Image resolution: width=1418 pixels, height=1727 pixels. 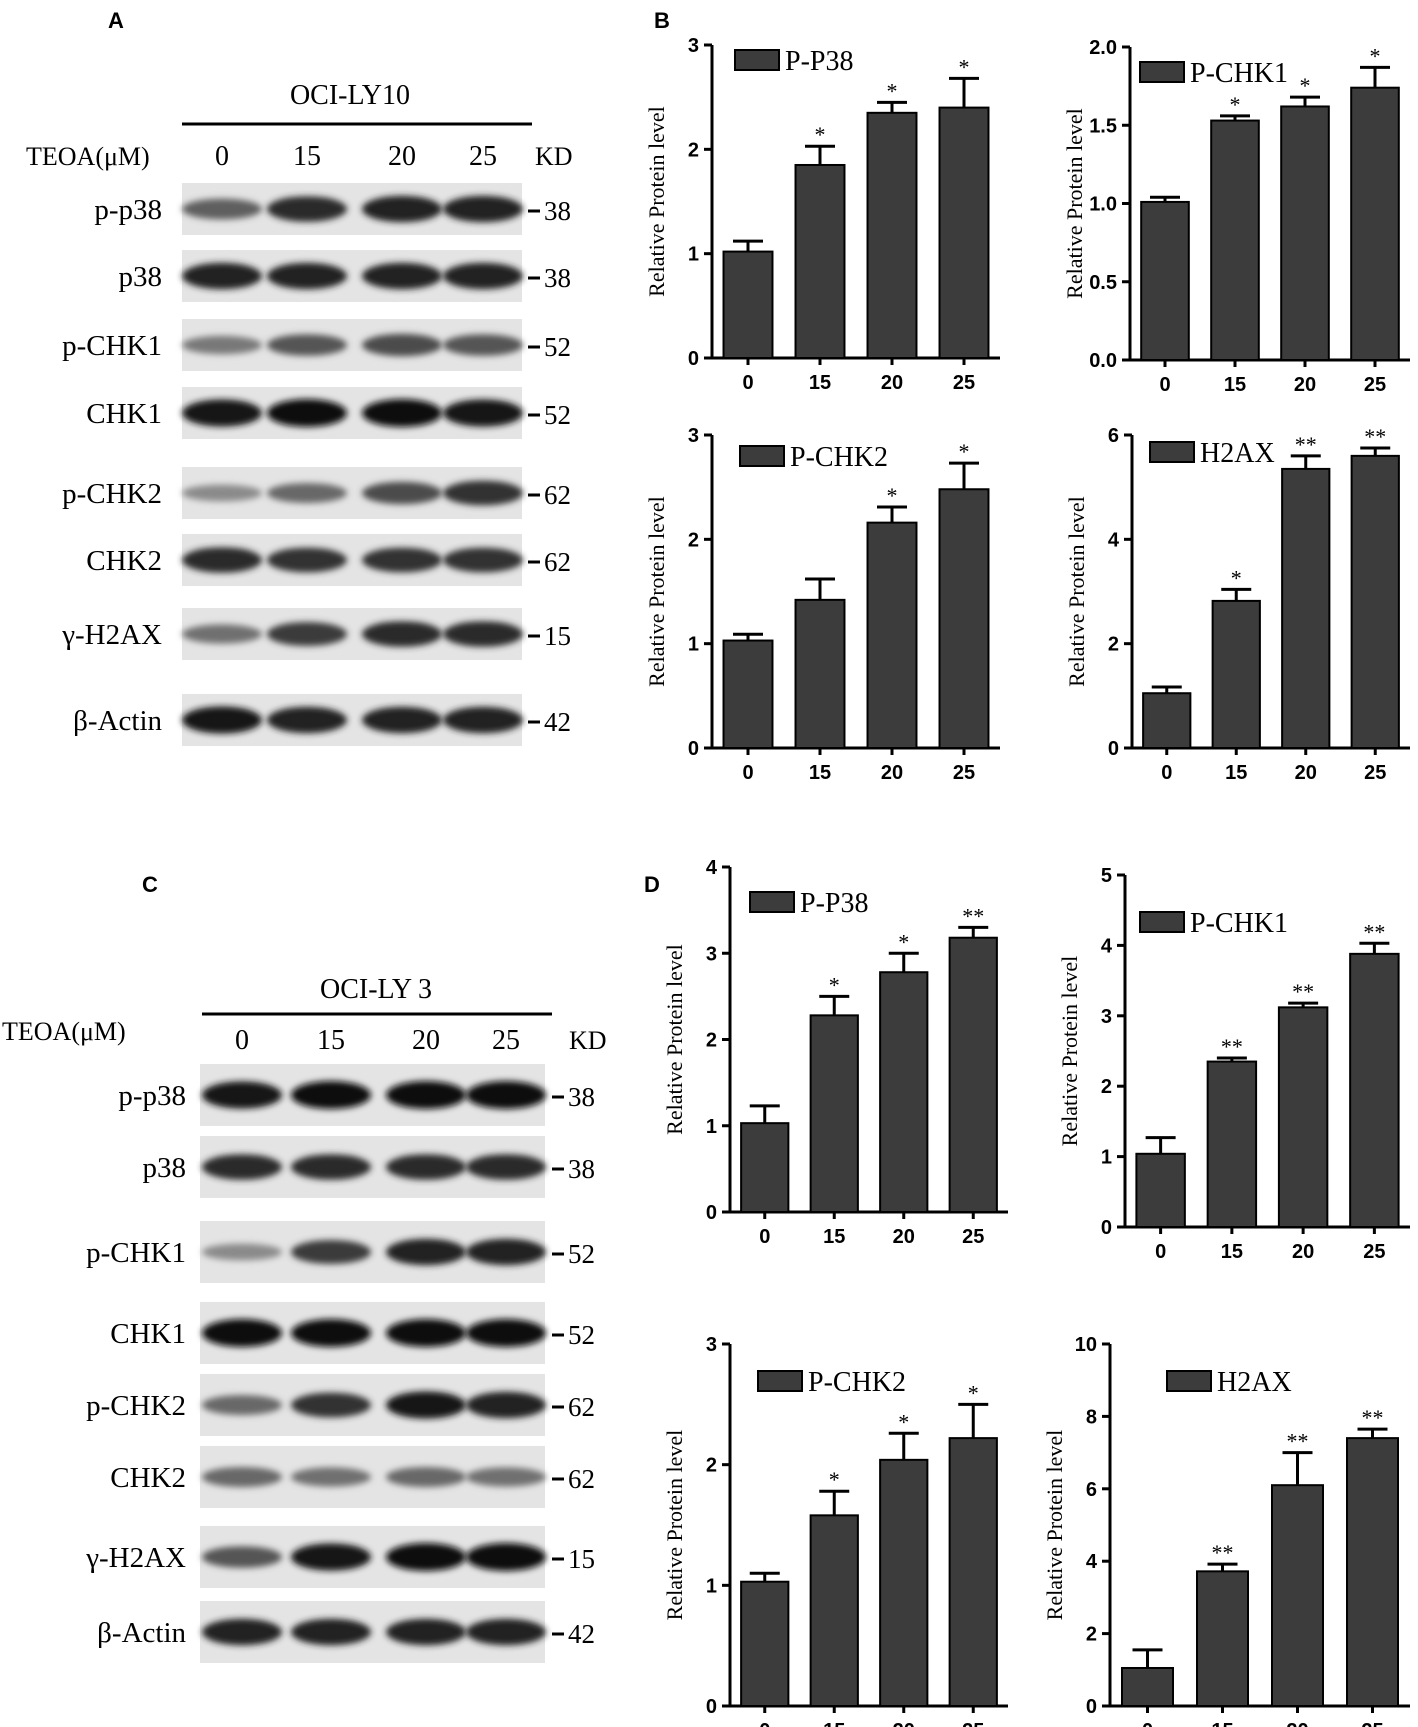 I want to click on y-axis-label: Relative Protein level, so click(x=1074, y=203).